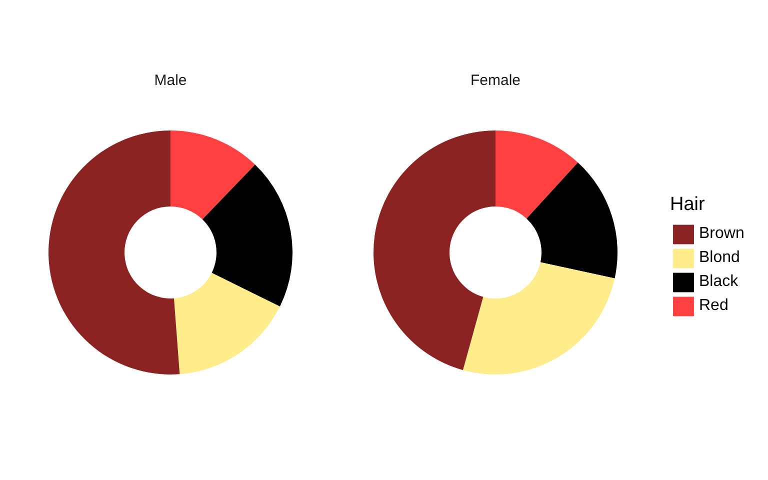  I want to click on legend-label: Red, so click(713, 306).